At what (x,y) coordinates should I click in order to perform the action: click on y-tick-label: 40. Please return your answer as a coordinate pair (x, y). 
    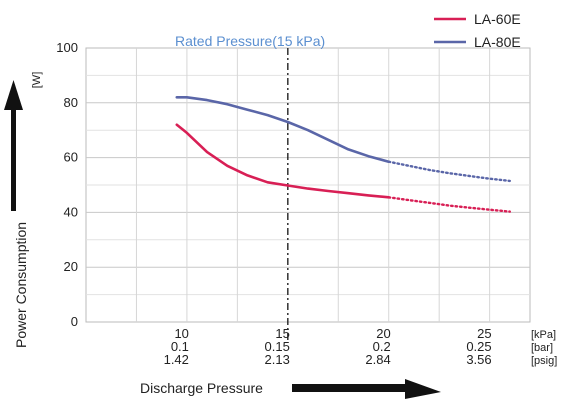
    Looking at the image, I should click on (71, 211).